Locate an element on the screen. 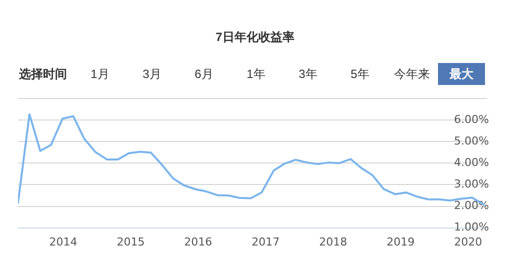  text: 6月 is located at coordinates (204, 74).